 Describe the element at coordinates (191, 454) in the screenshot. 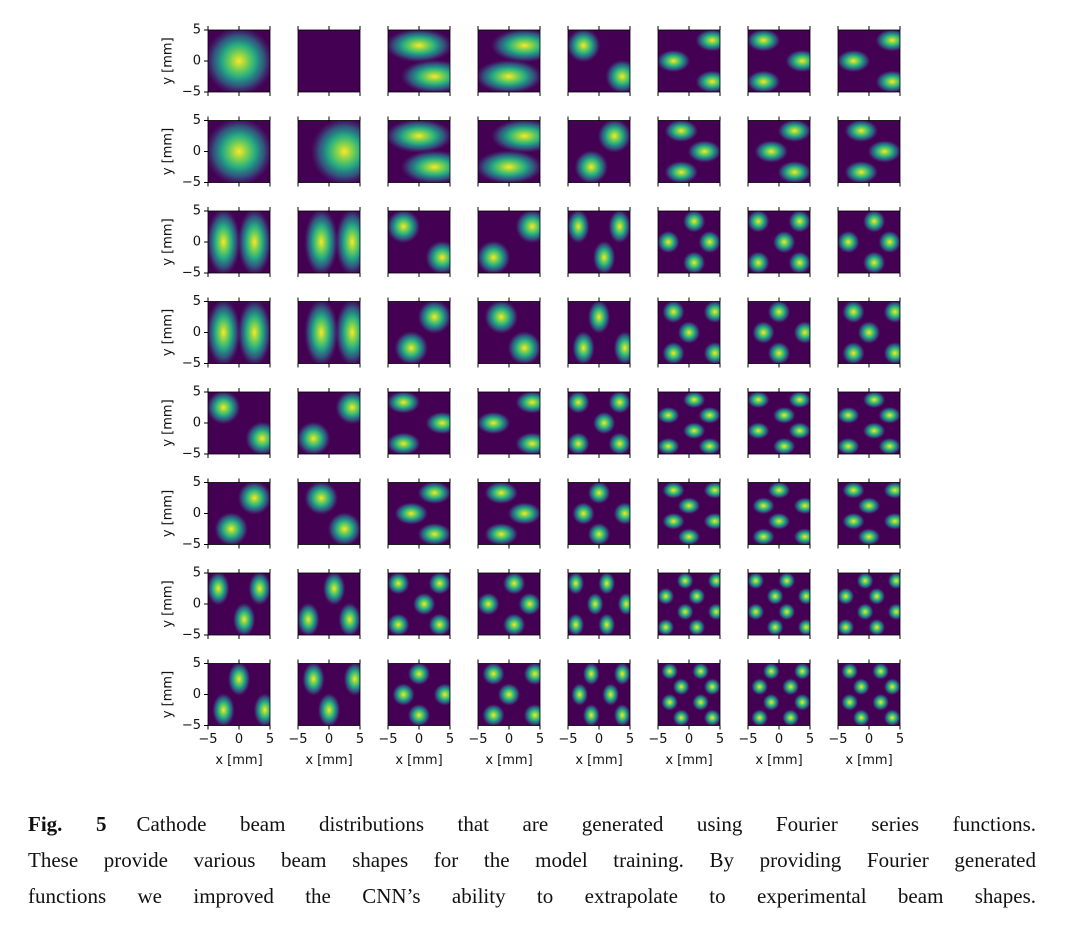

I see `y-tick-label: −5` at that location.